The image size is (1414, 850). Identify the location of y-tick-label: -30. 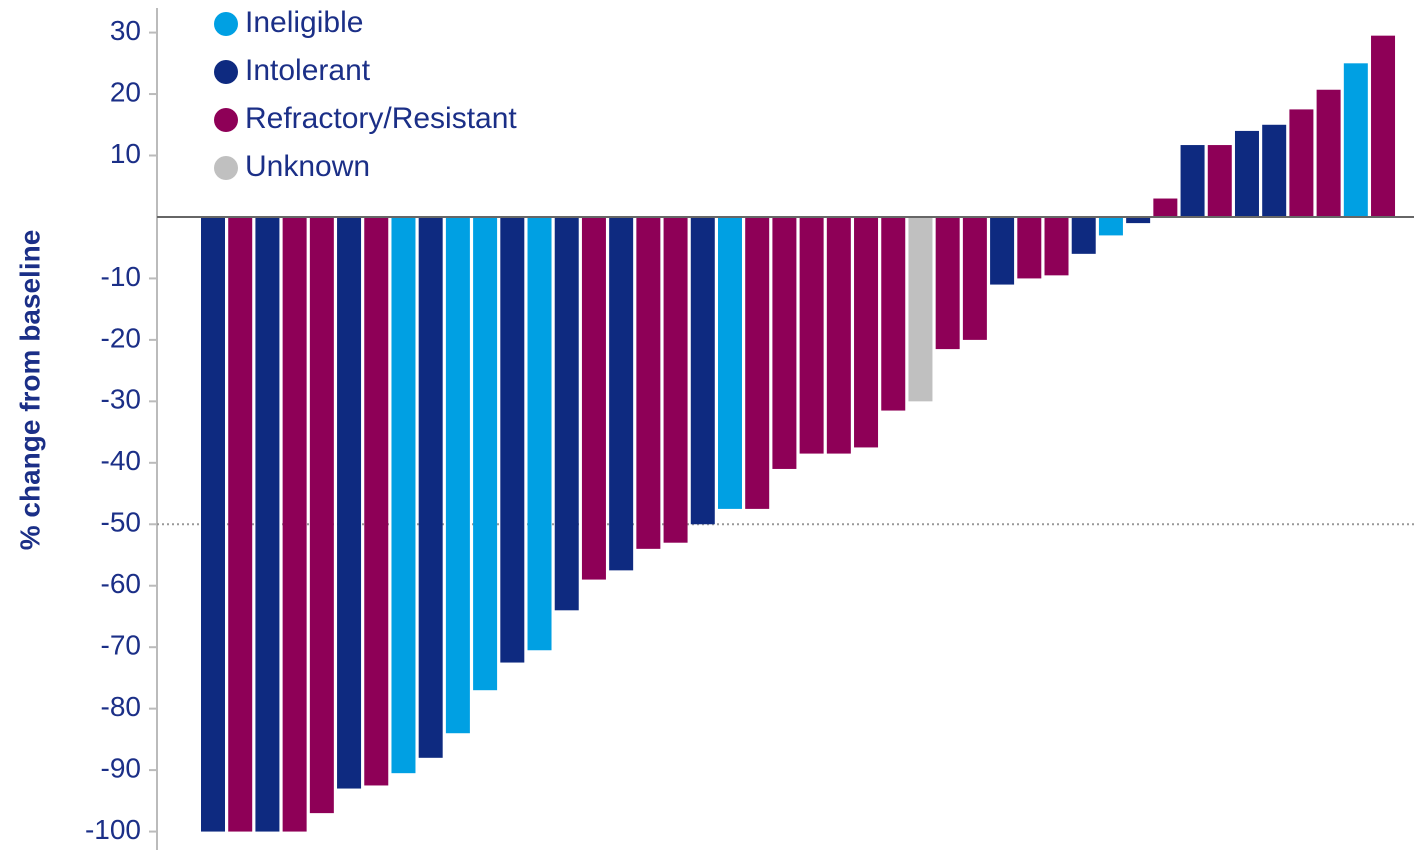
(121, 399).